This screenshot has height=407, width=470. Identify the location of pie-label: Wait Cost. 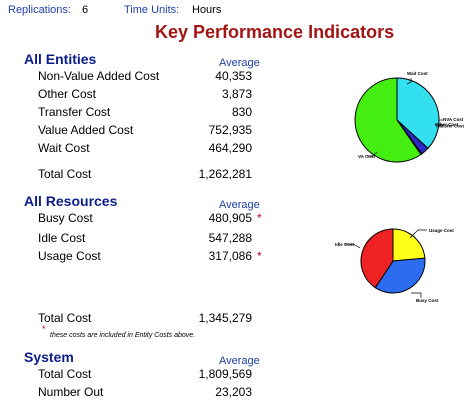
(417, 73).